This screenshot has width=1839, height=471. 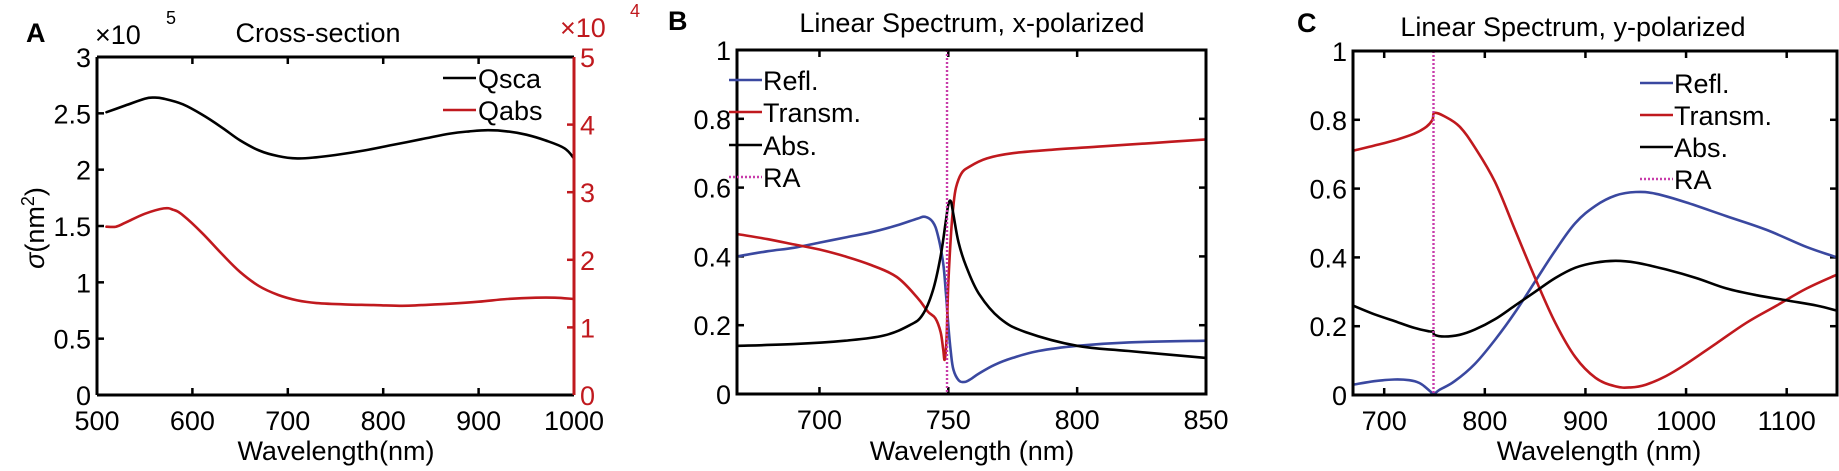 What do you see at coordinates (192, 421) in the screenshot?
I see `x-tick-label-a: 600` at bounding box center [192, 421].